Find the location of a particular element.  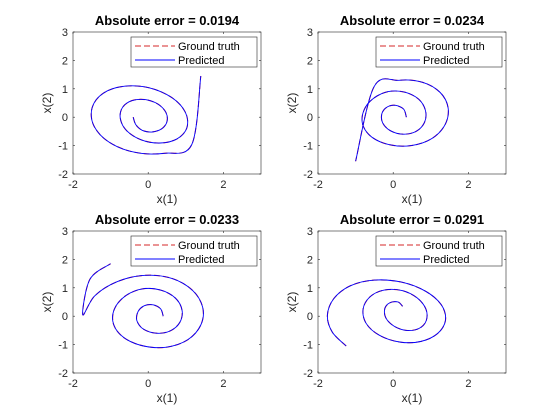

chart-title: Absolute error = 0.0233 is located at coordinates (167, 219).